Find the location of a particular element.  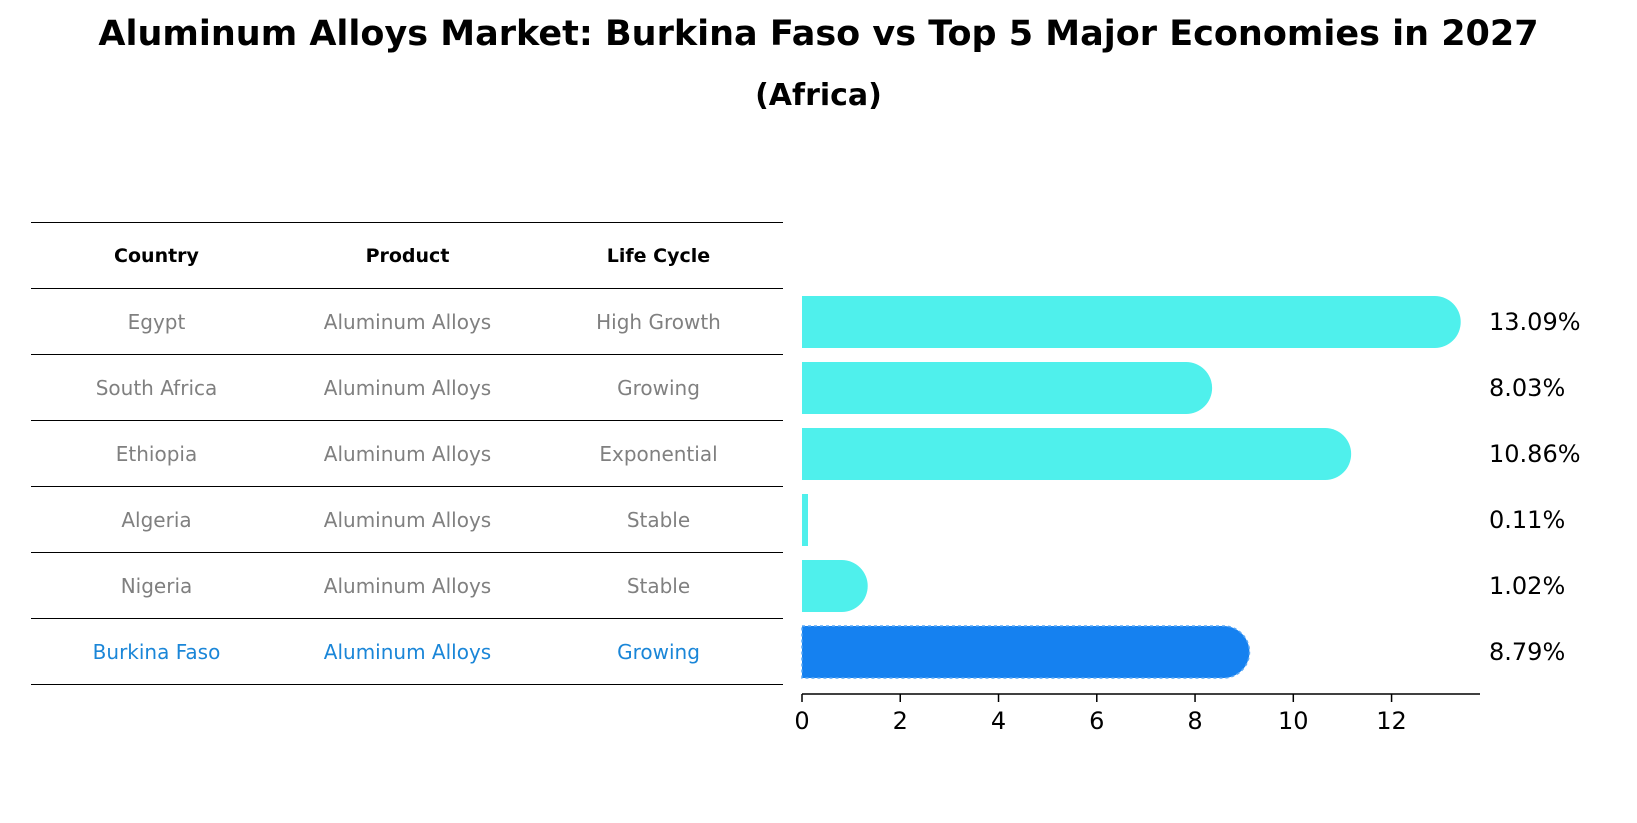

bar-highlight-outline is located at coordinates (1026, 652).